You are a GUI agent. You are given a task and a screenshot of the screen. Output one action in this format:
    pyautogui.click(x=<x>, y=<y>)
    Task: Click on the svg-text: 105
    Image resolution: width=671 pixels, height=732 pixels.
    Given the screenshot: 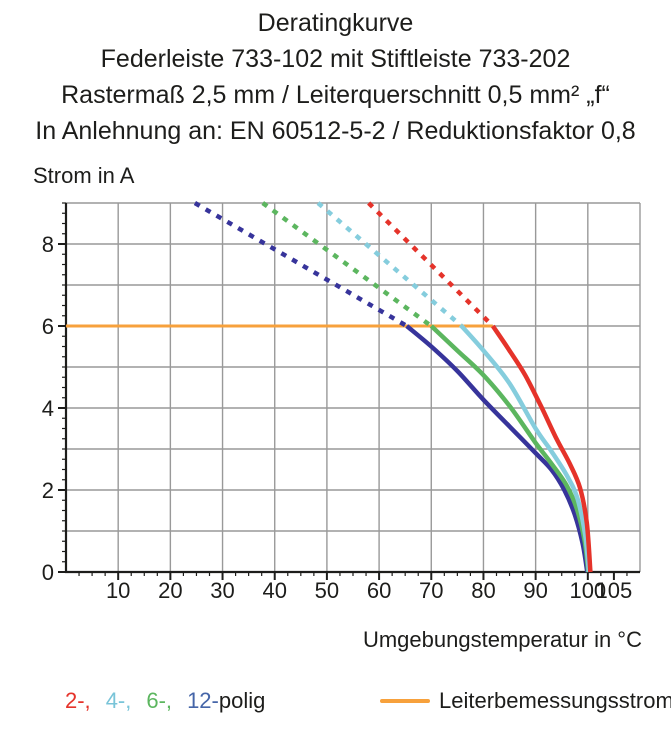 What is the action you would take?
    pyautogui.click(x=614, y=590)
    